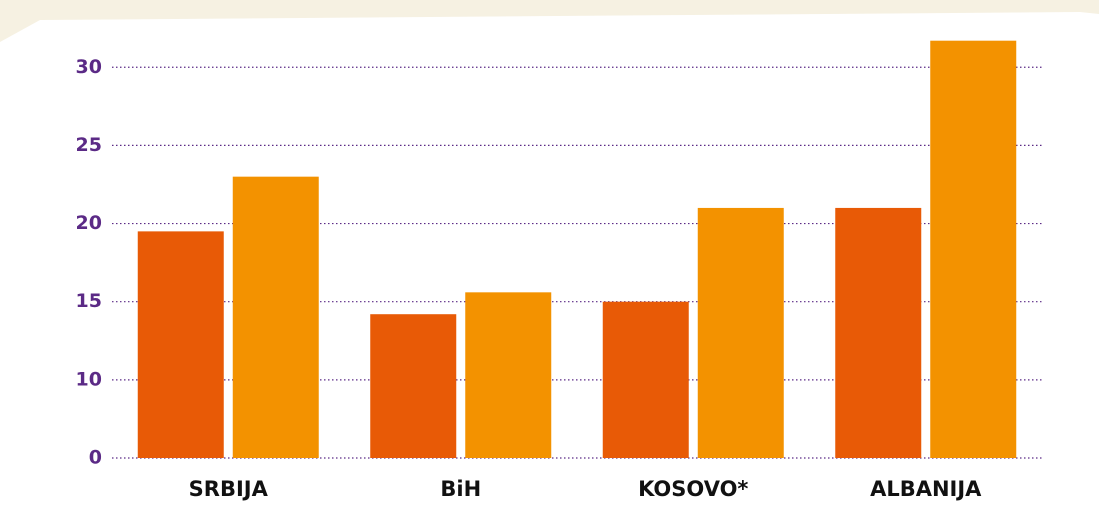 The width and height of the screenshot is (1099, 518). Describe the element at coordinates (89, 223) in the screenshot. I see `y-tick-label: 20` at that location.